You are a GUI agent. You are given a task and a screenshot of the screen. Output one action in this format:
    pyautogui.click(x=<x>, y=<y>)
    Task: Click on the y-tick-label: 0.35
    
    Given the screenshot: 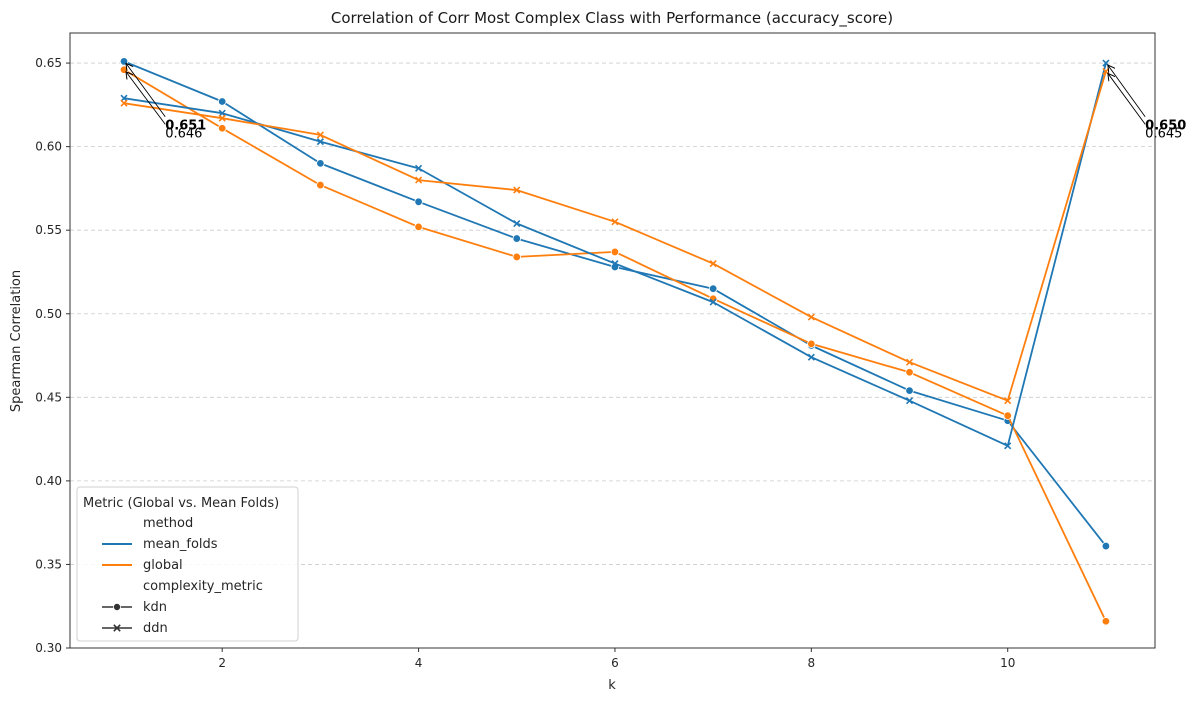 What is the action you would take?
    pyautogui.click(x=48, y=564)
    